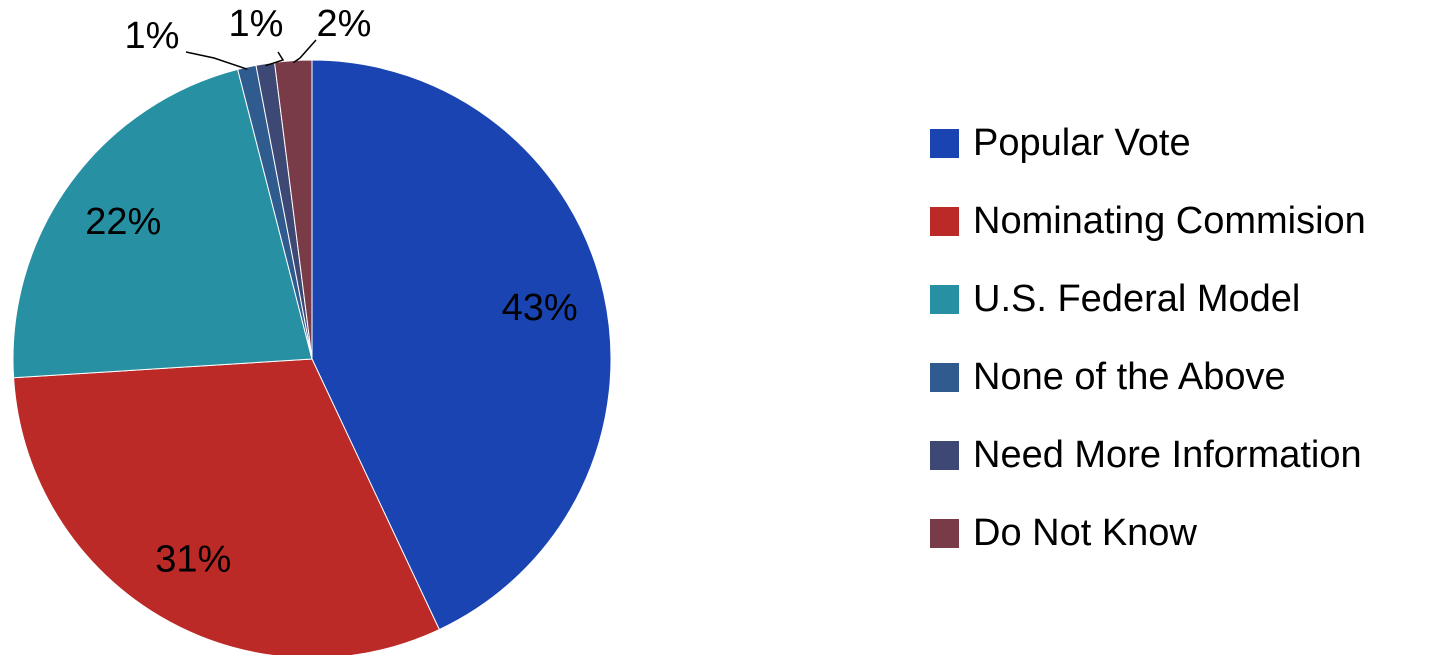 The image size is (1437, 655). What do you see at coordinates (1169, 220) in the screenshot?
I see `legend-label: Nominating Commision` at bounding box center [1169, 220].